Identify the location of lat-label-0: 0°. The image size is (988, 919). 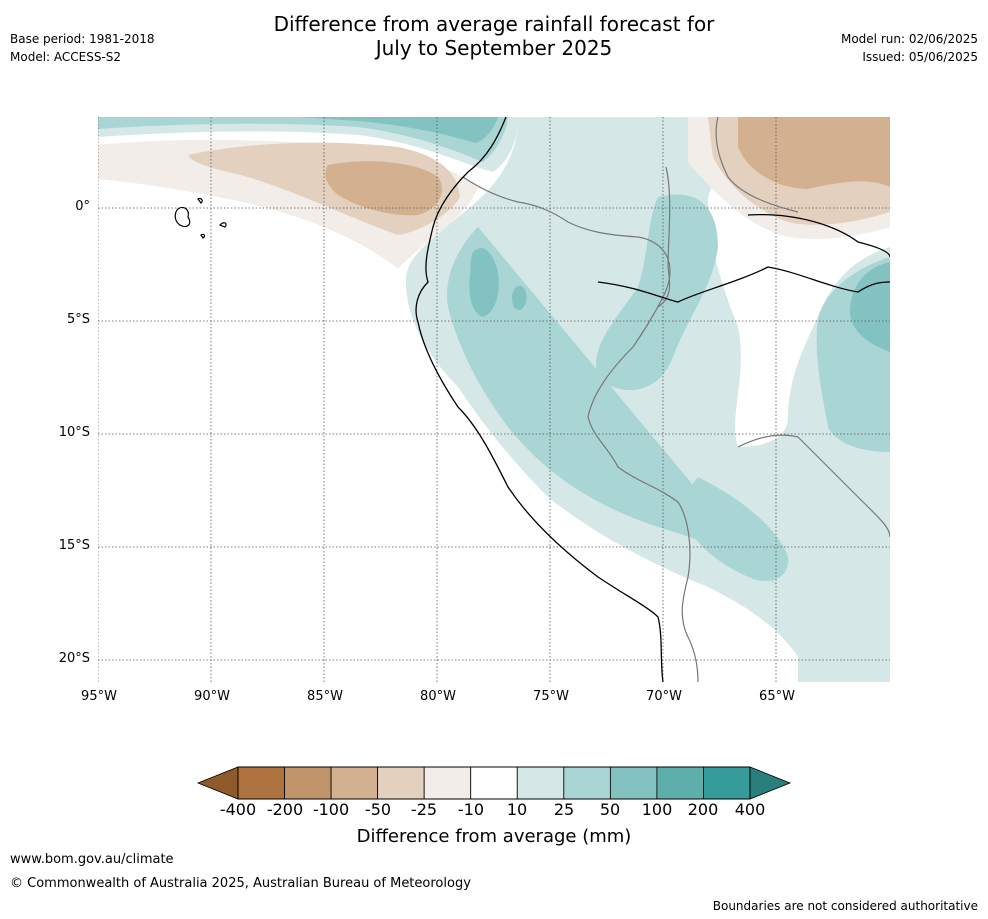
(82, 206).